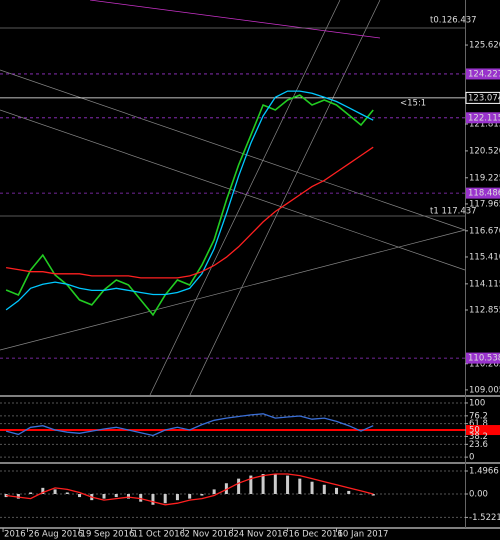  What do you see at coordinates (209, 535) in the screenshot?
I see `x-tick-label: 2 Nov 2016` at bounding box center [209, 535].